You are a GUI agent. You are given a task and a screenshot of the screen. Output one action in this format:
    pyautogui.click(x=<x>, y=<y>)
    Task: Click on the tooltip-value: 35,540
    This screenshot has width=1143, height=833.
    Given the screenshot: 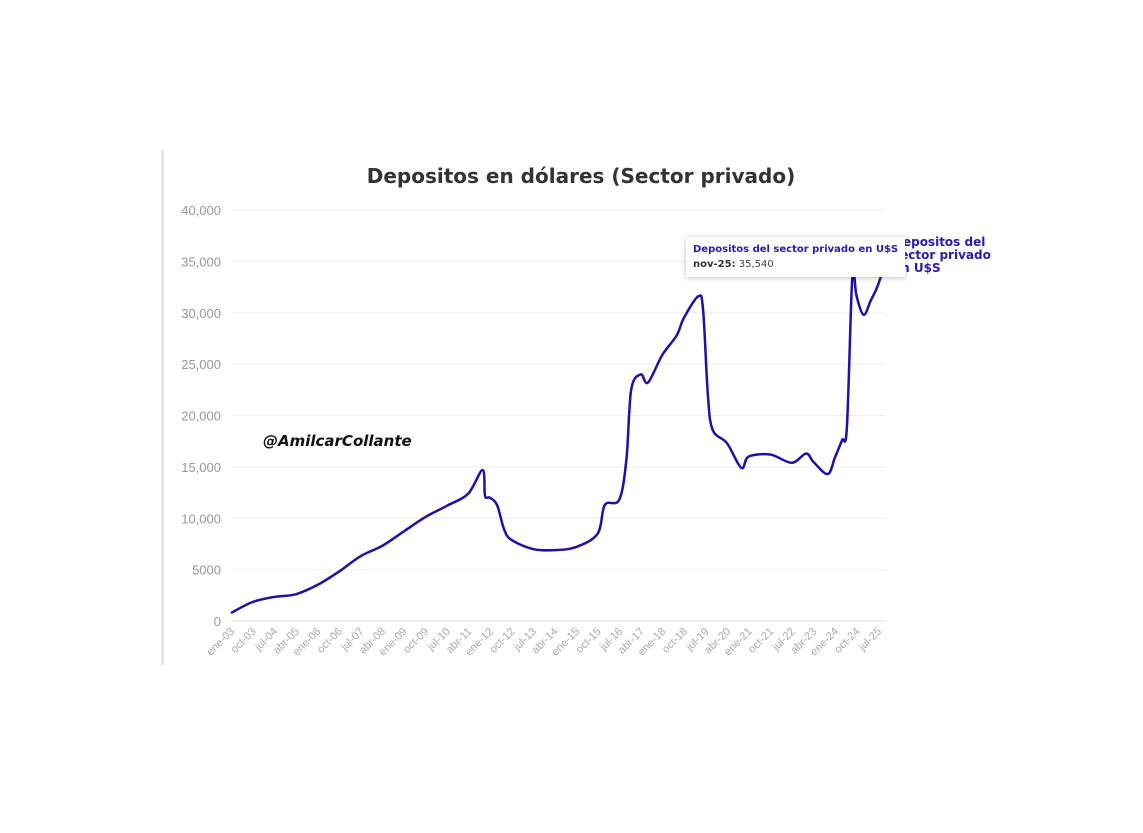 What is the action you would take?
    pyautogui.click(x=756, y=264)
    